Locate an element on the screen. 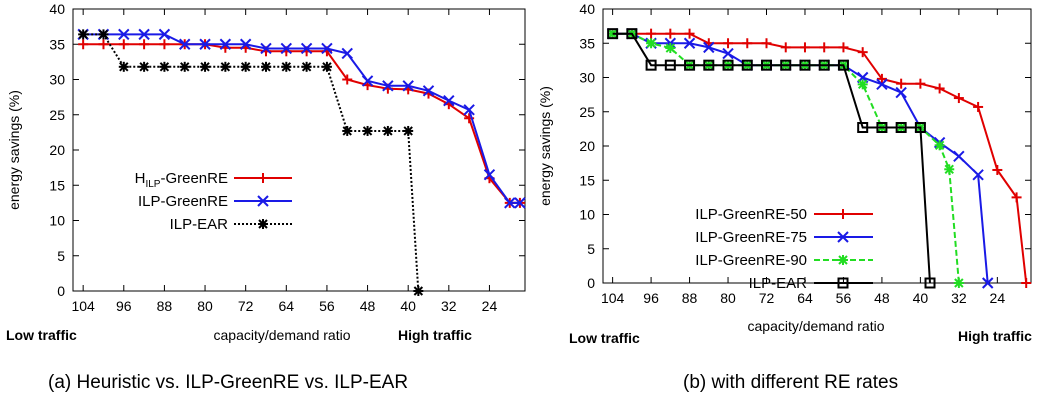 Image resolution: width=1060 pixels, height=399 pixels. x-tick-label: 24 is located at coordinates (490, 306).